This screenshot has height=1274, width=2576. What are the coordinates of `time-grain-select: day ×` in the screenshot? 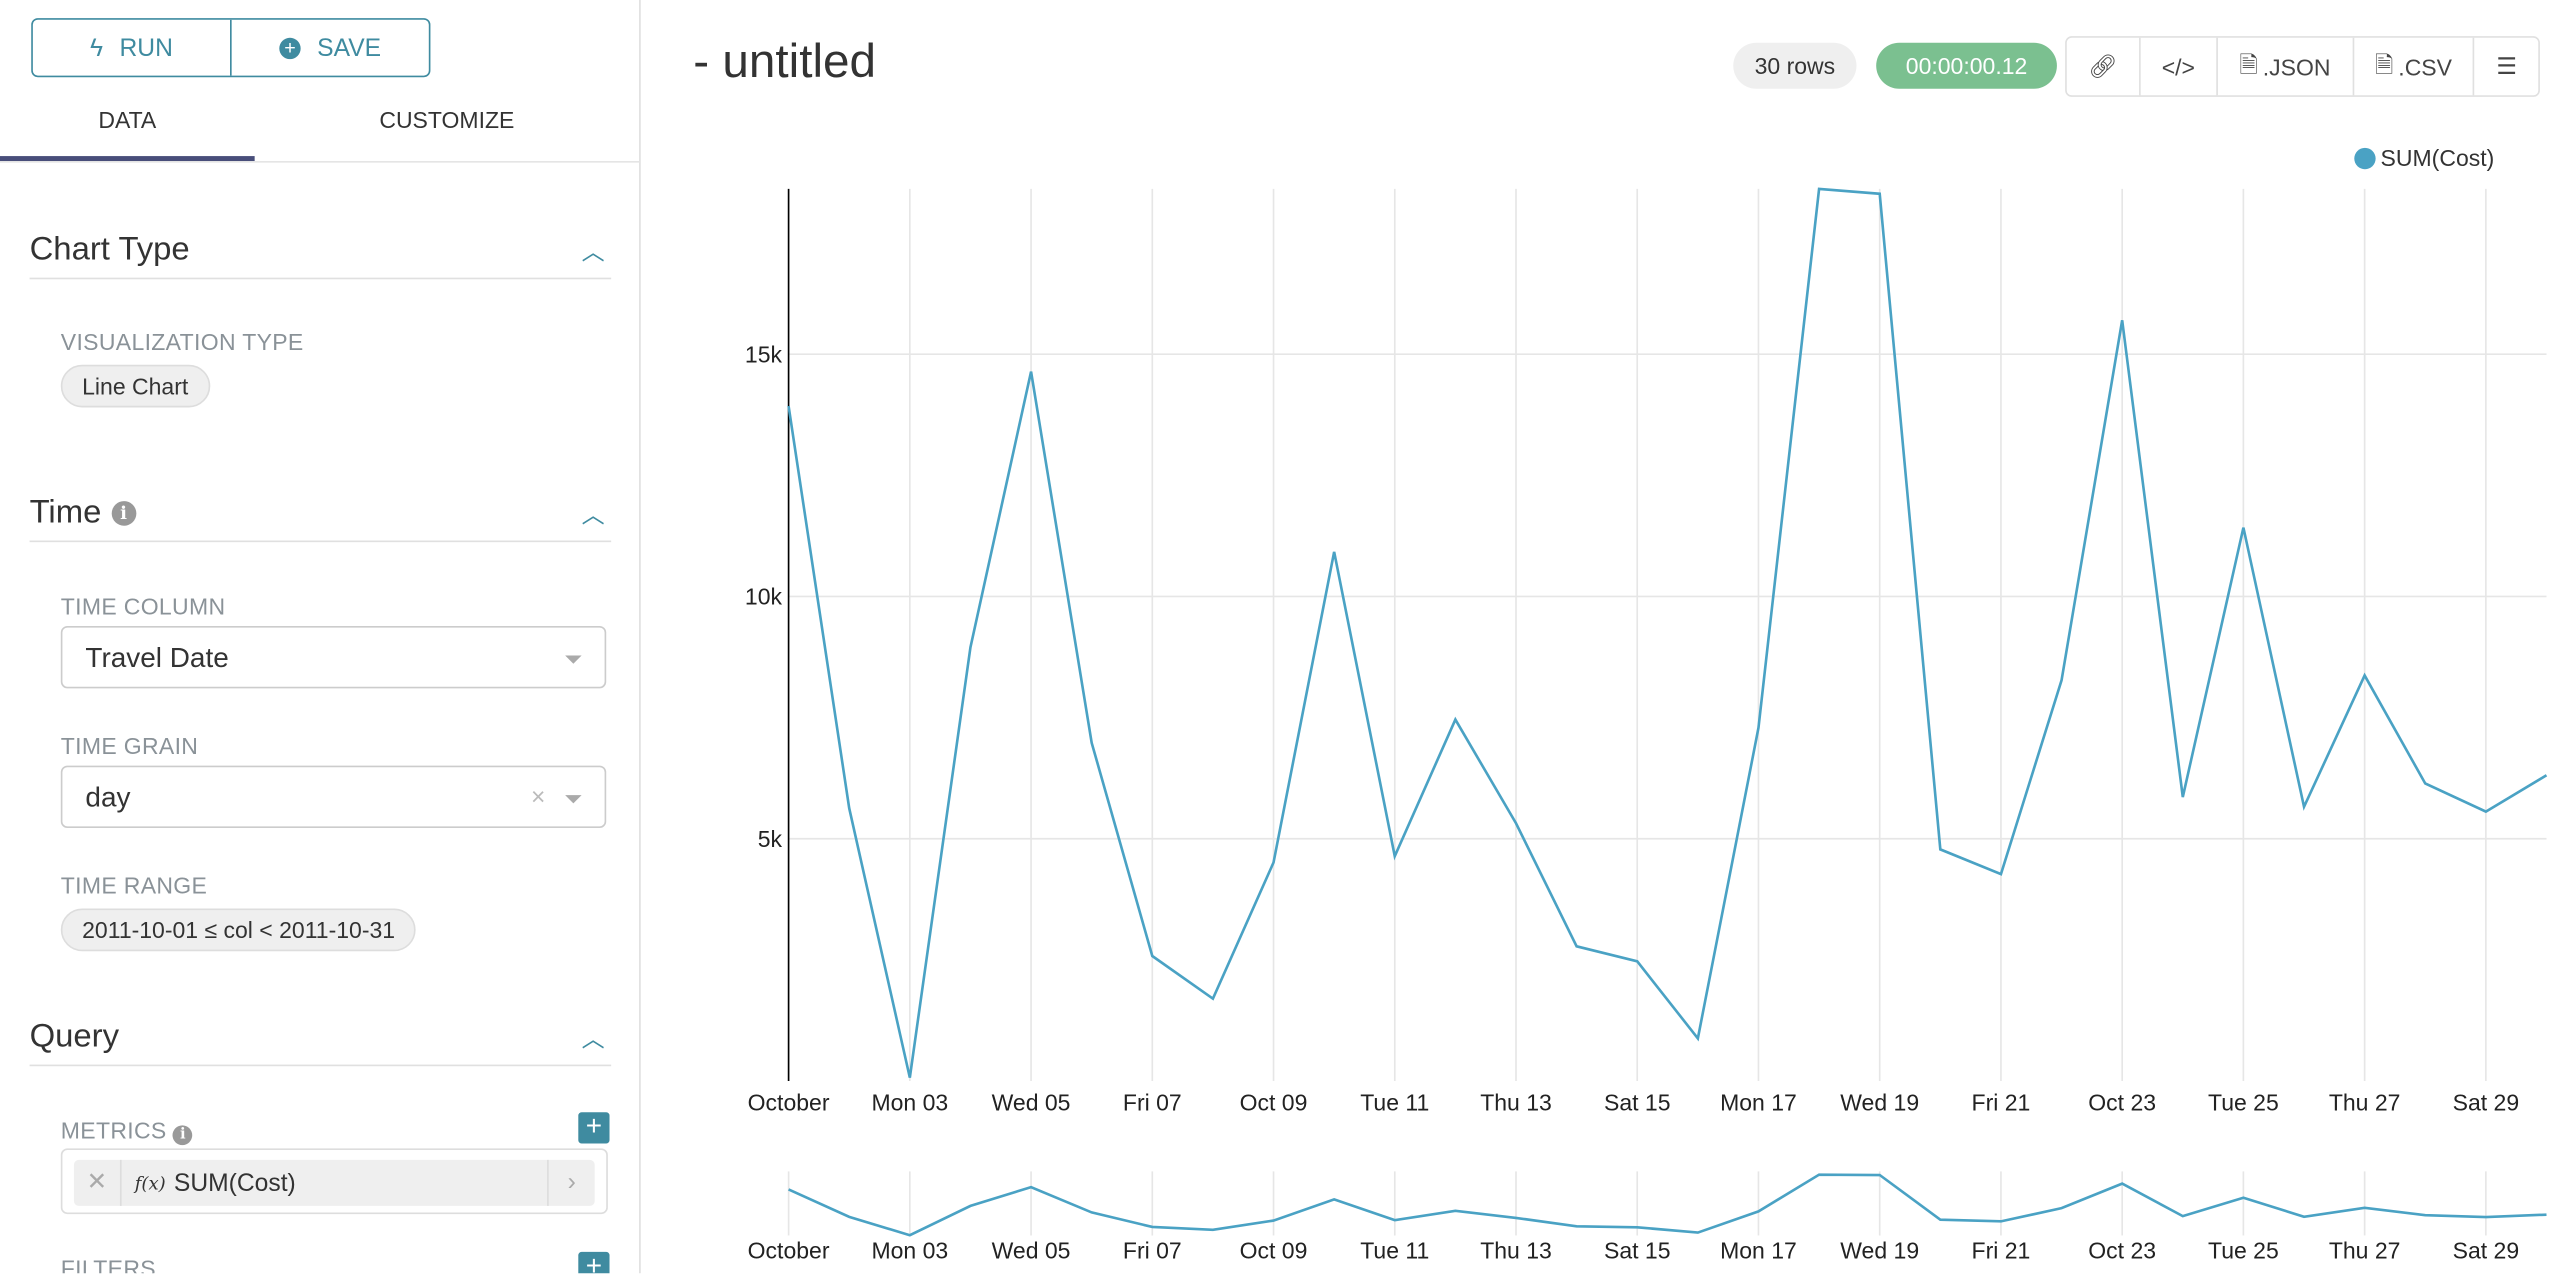 It's located at (333, 797).